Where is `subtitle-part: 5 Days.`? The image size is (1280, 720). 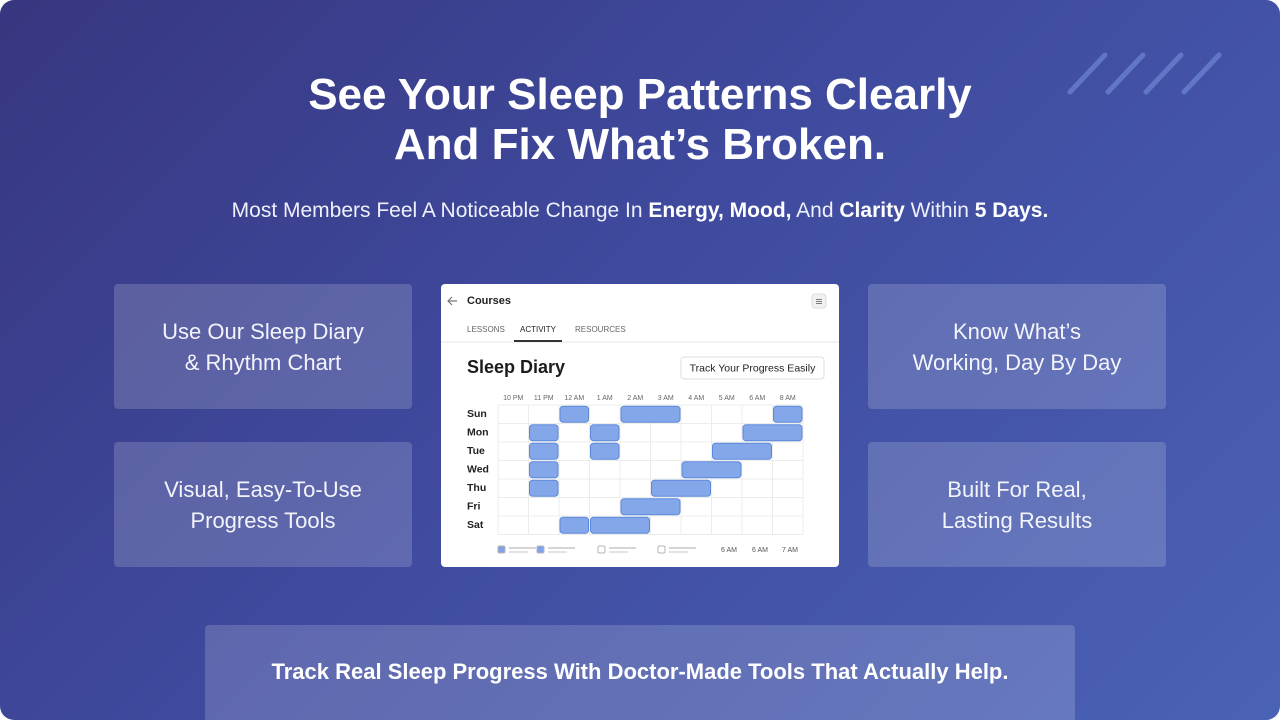 subtitle-part: 5 Days. is located at coordinates (1011, 210).